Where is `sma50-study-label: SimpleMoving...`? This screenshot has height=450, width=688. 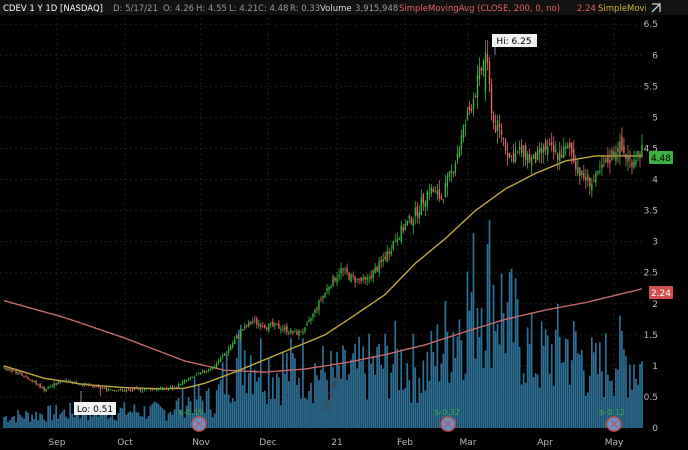
sma50-study-label: SimpleMoving... is located at coordinates (632, 9).